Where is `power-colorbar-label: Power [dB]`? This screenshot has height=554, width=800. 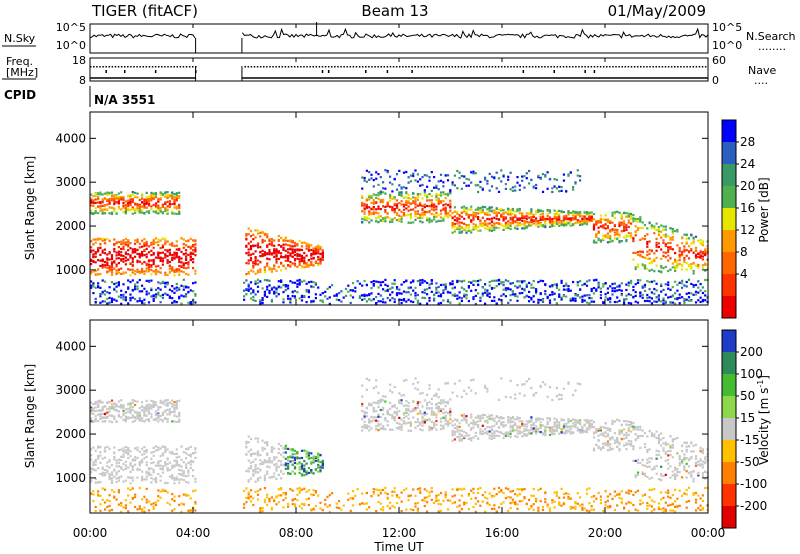
power-colorbar-label: Power [dB] is located at coordinates (764, 209).